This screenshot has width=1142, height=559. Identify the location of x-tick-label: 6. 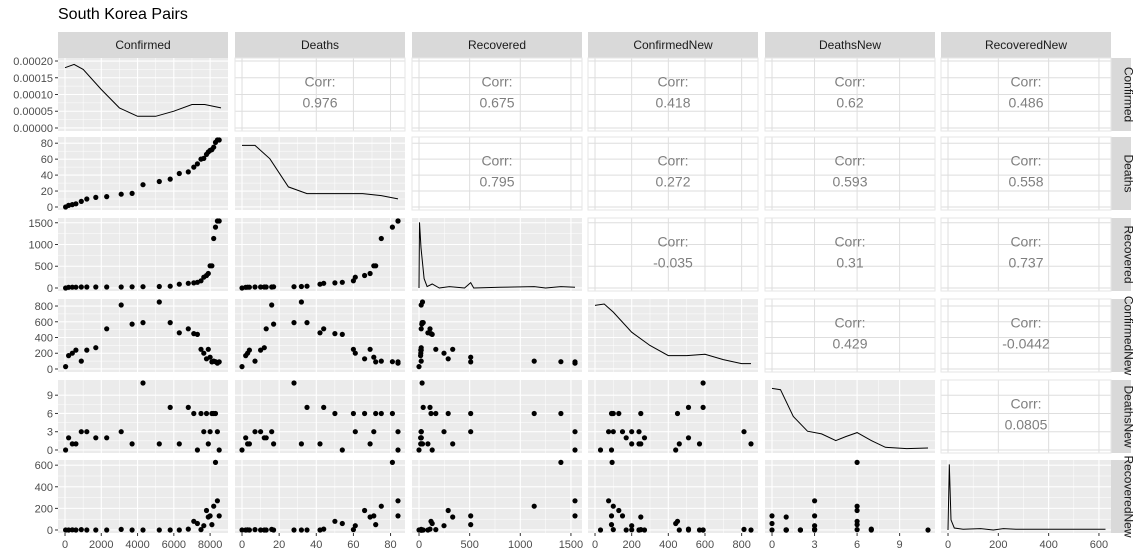
(857, 545).